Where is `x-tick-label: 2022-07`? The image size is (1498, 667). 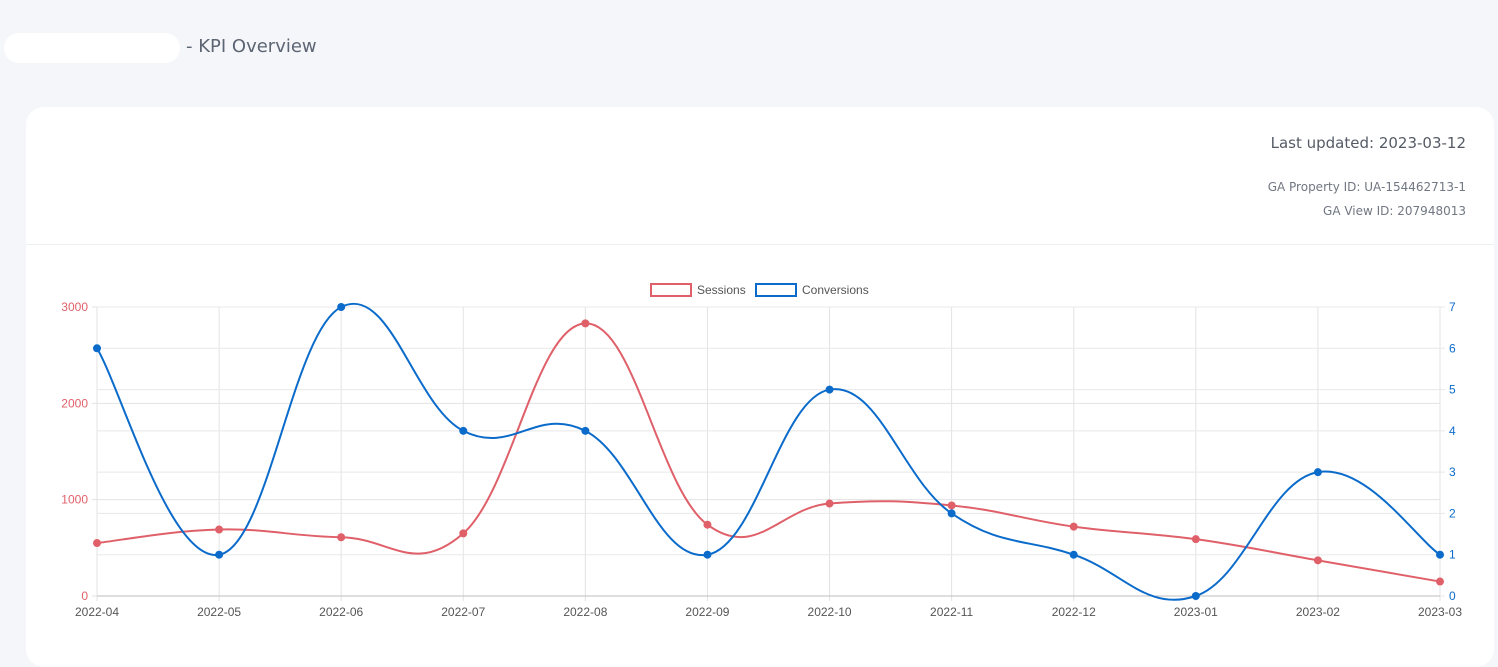 x-tick-label: 2022-07 is located at coordinates (463, 612).